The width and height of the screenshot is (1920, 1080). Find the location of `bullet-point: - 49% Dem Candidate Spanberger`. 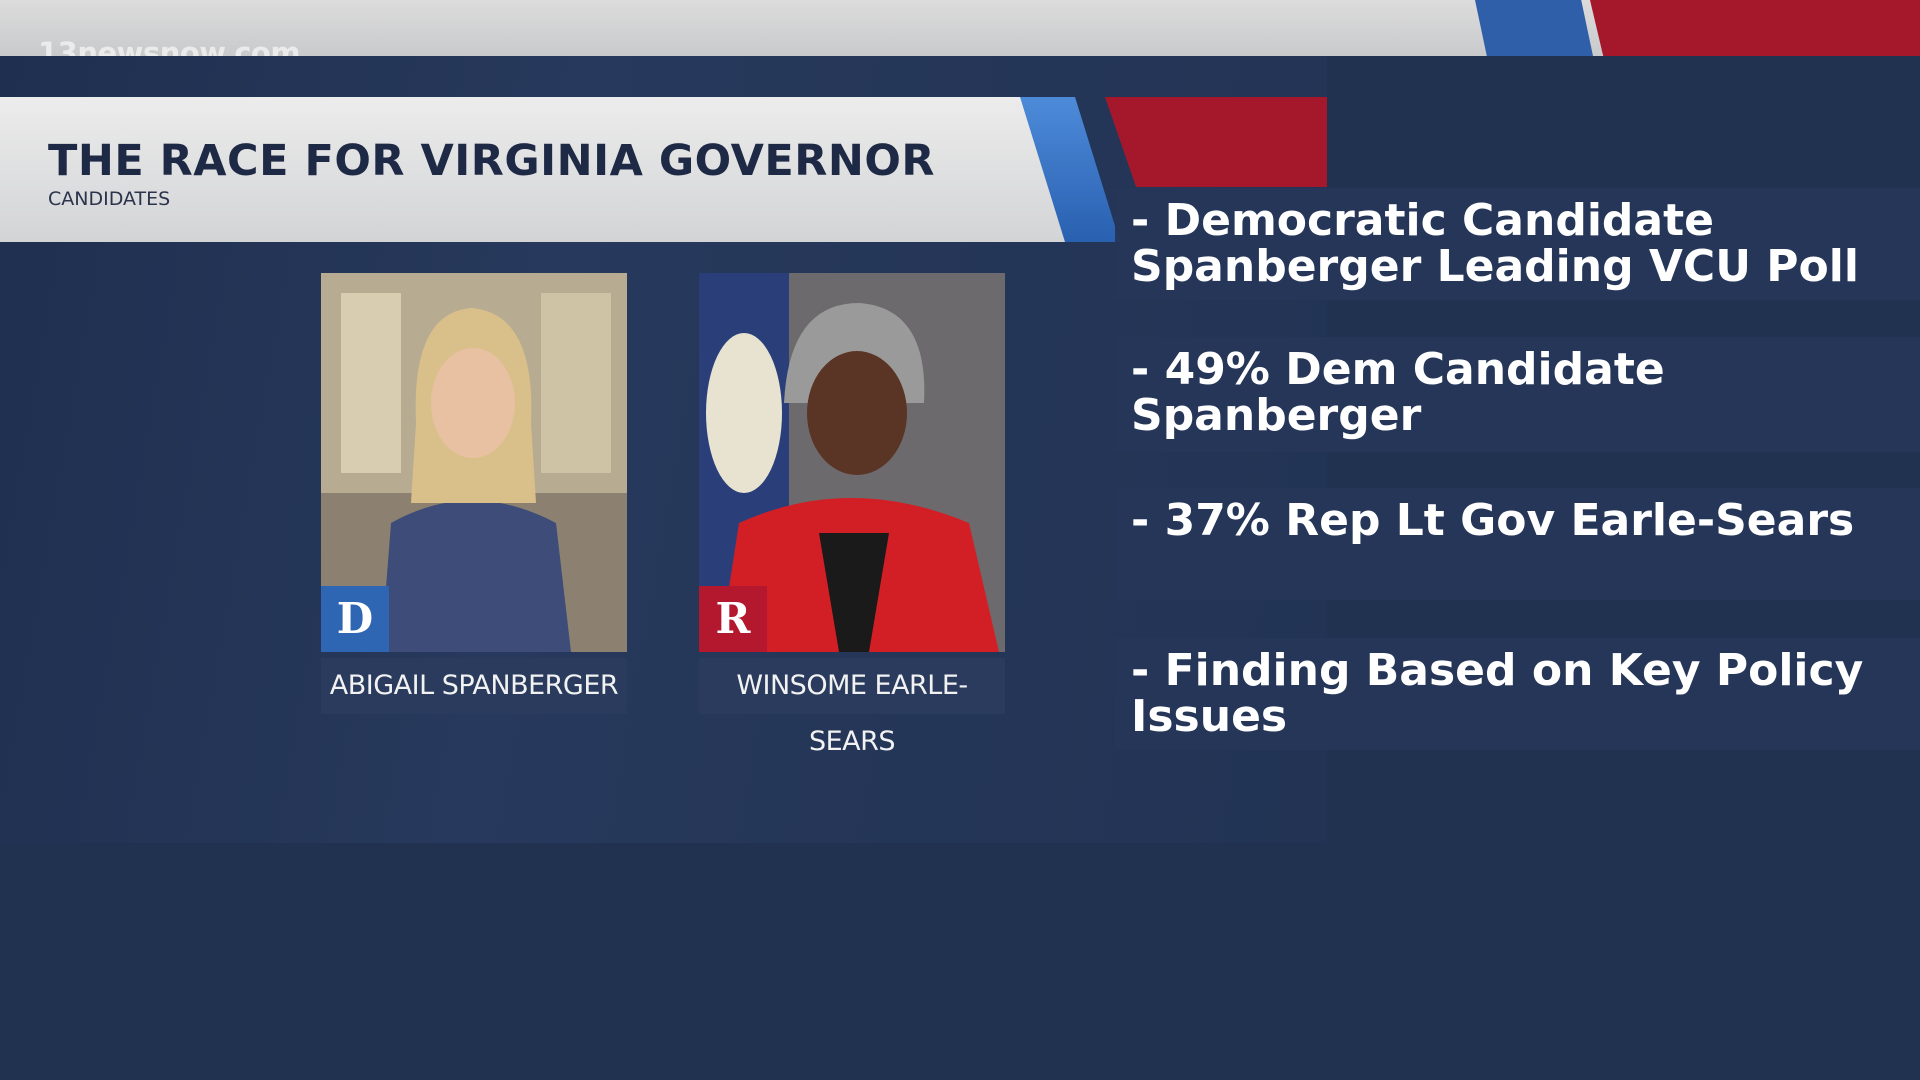

bullet-point: - 49% Dem Candidate Spanberger is located at coordinates (1517, 394).